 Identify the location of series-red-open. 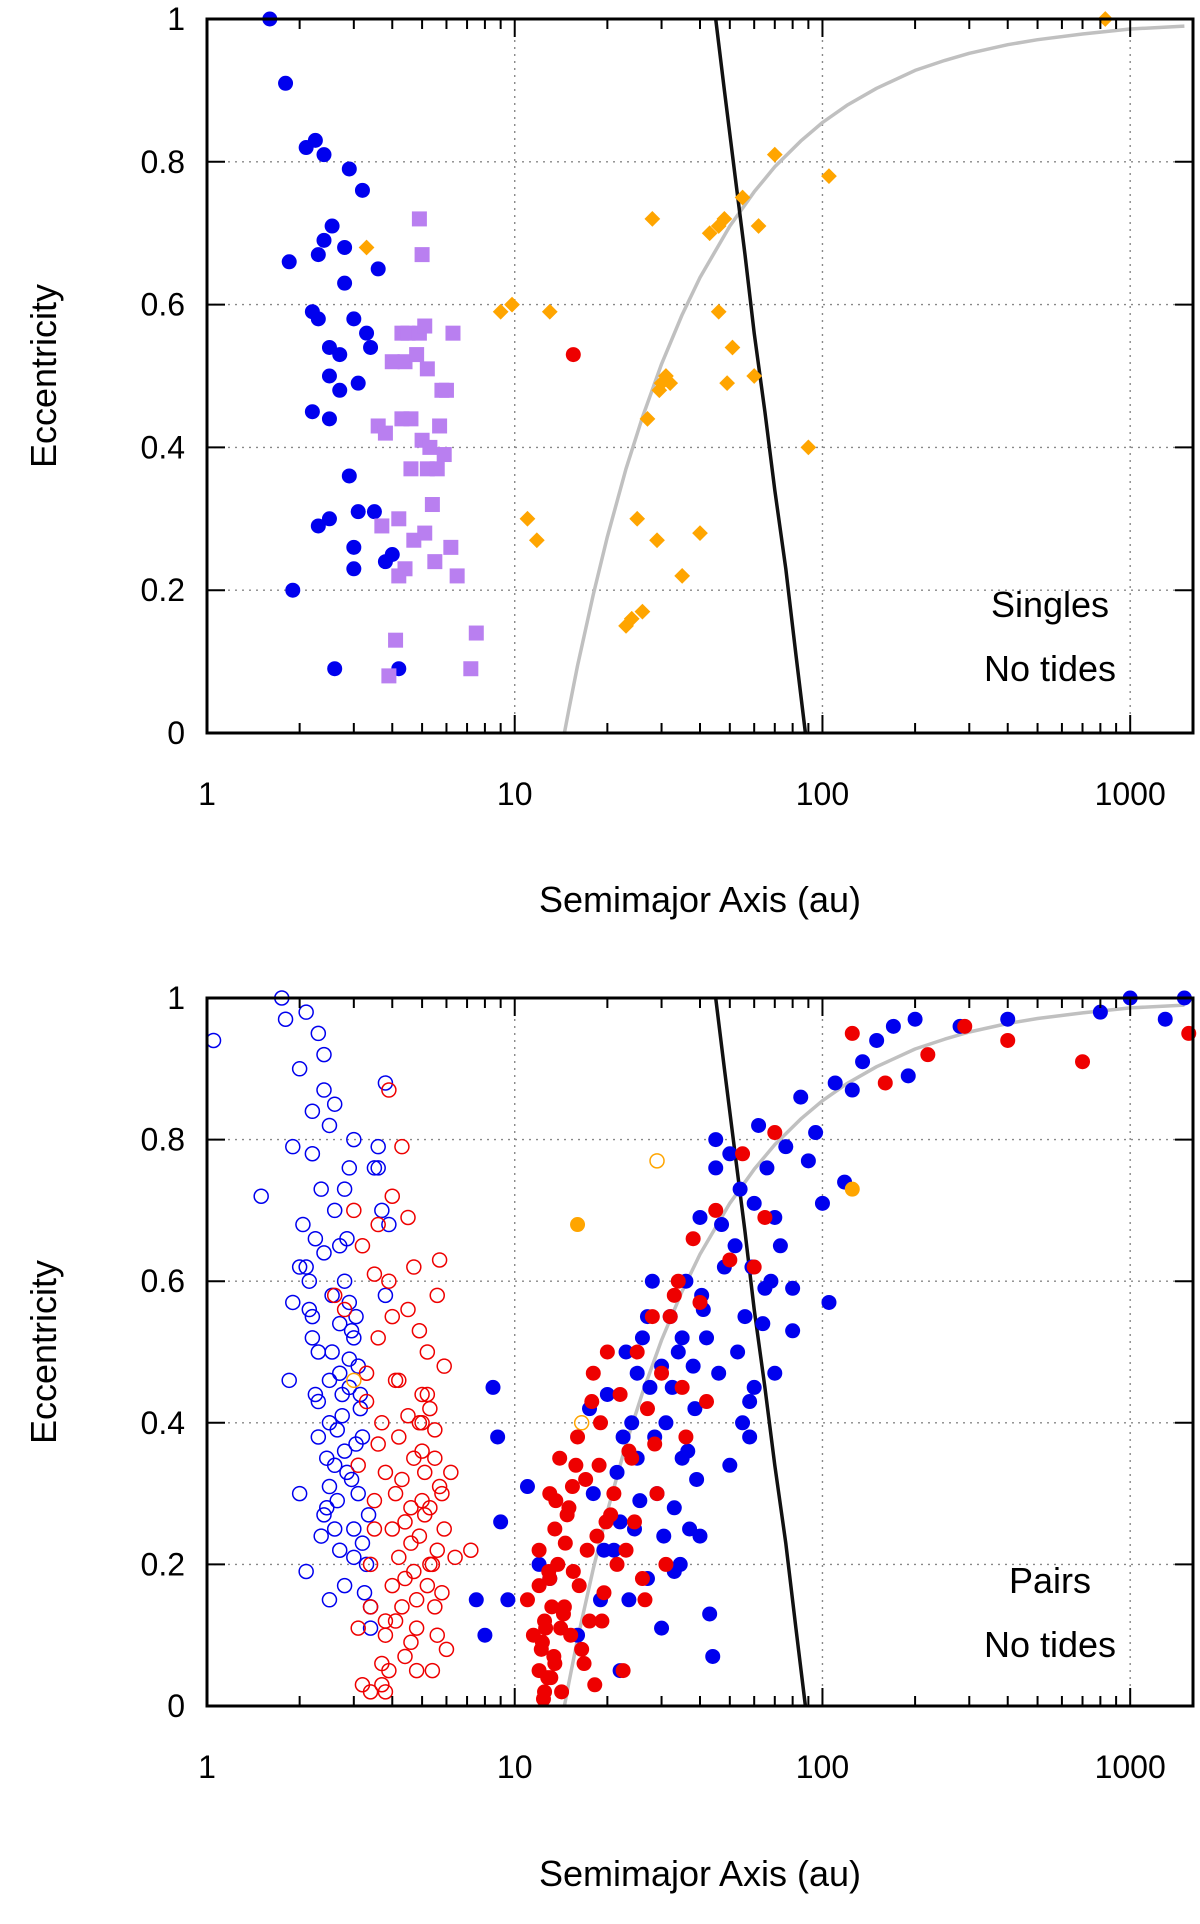
(402, 1391).